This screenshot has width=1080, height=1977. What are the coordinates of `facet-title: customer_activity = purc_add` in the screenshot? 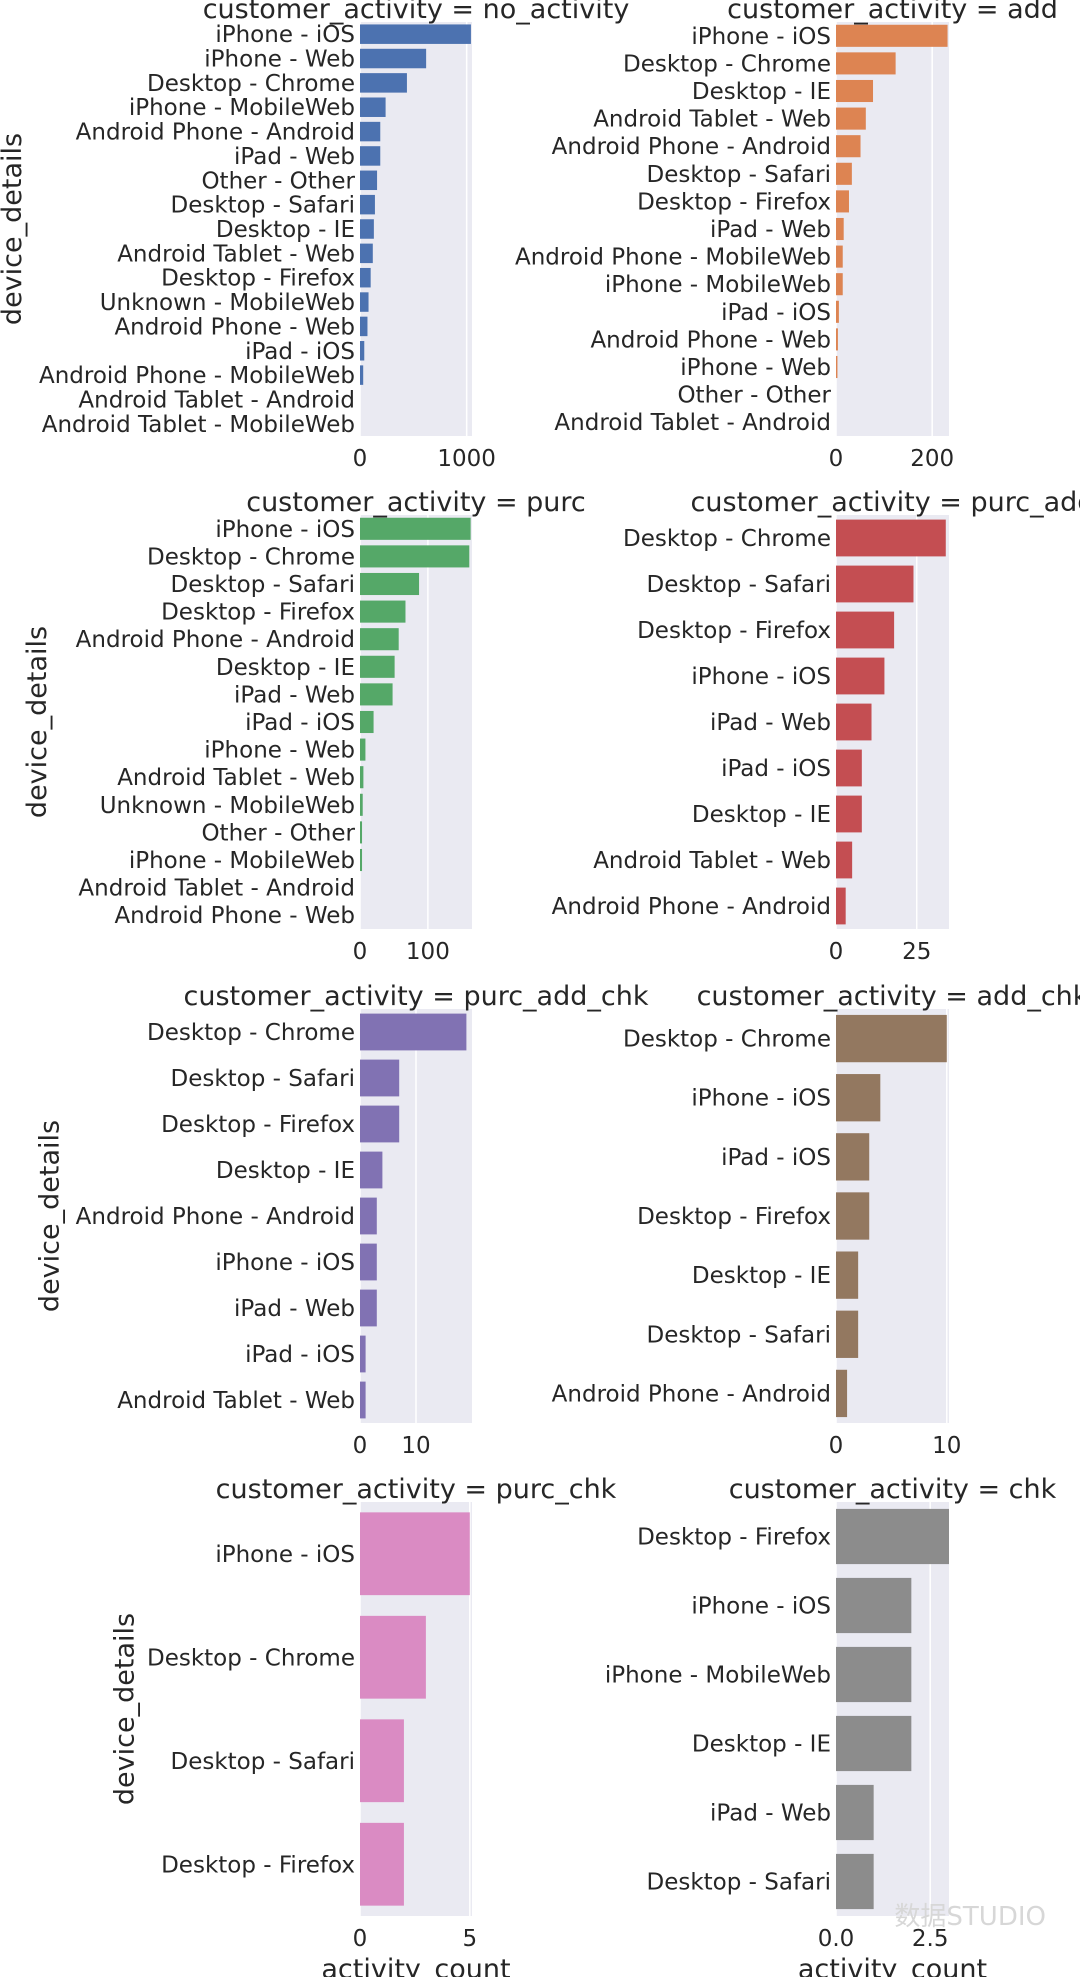 It's located at (885, 502).